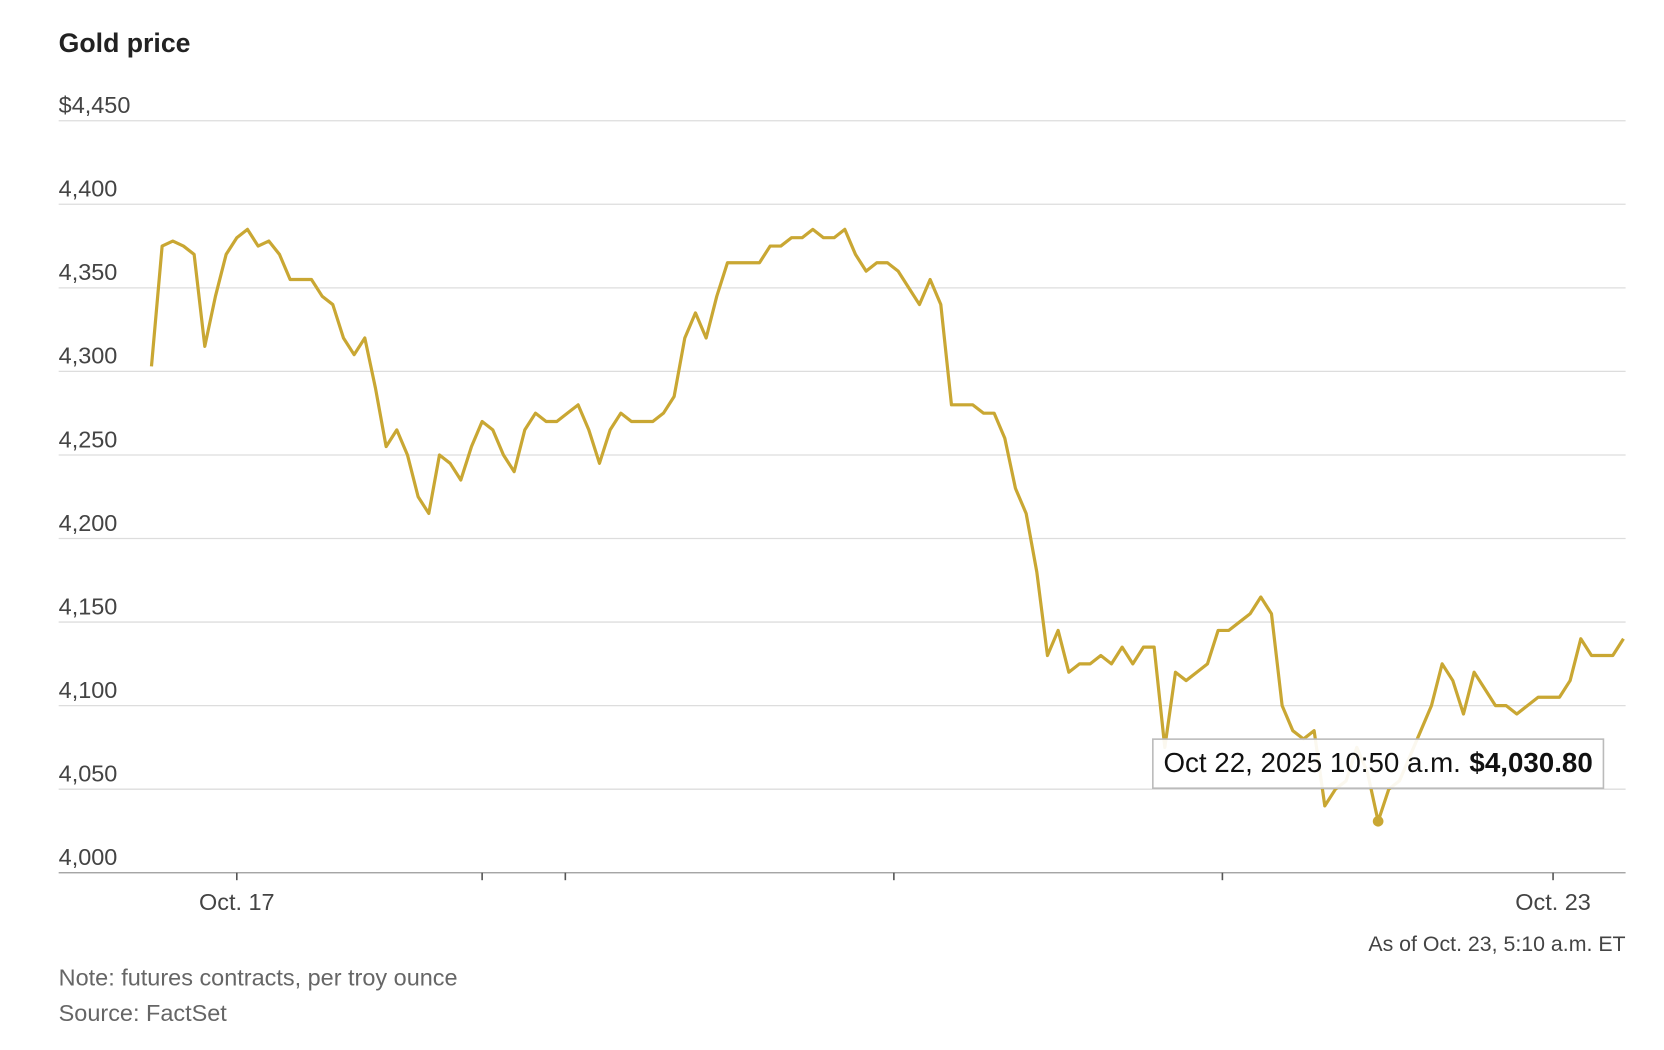 The height and width of the screenshot is (1050, 1664). I want to click on tooltip: Oct 22, 2025 10:50 a.m. $4,030.80, so click(1378, 763).